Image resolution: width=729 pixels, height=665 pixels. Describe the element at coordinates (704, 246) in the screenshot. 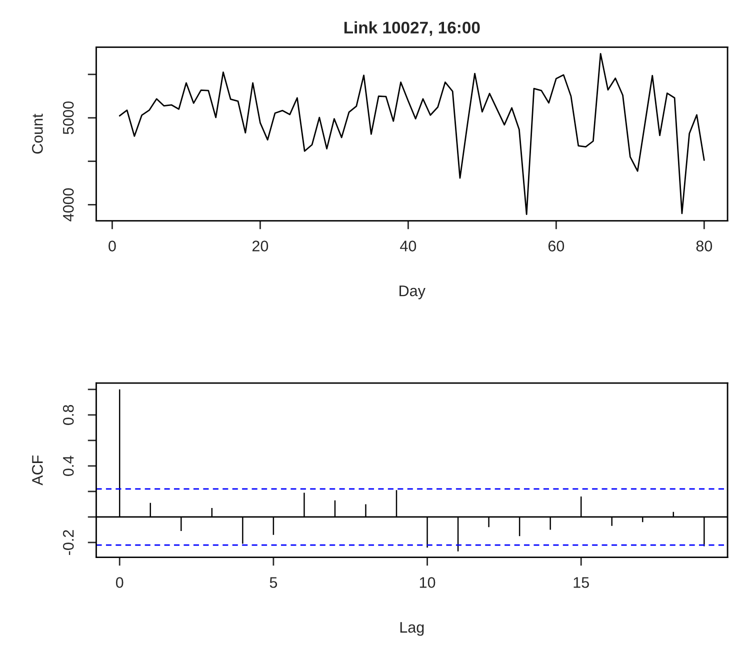

I see `x-tick-label: 80` at that location.